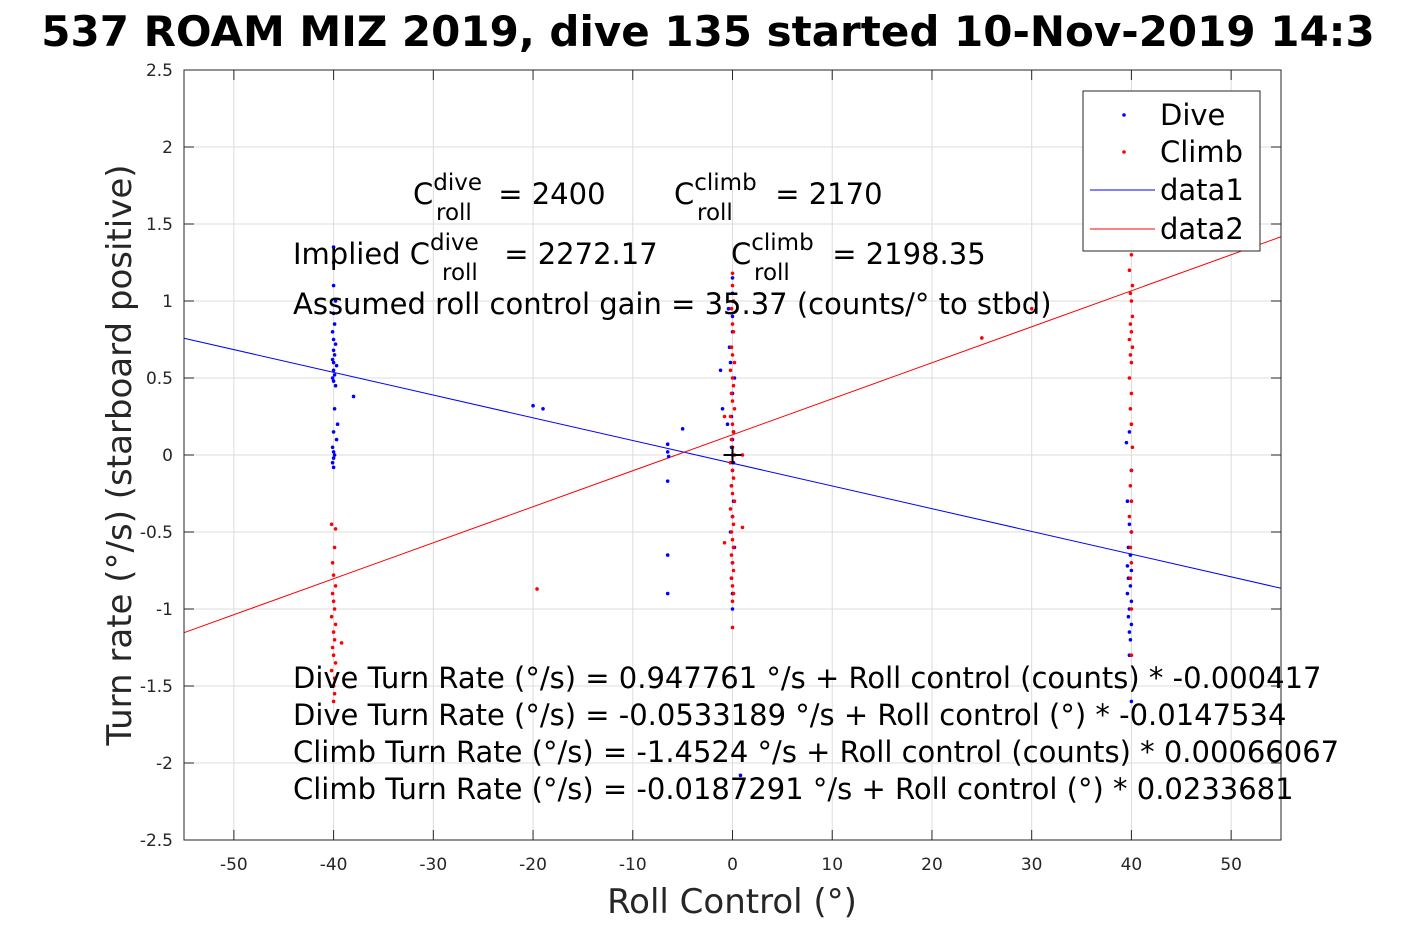  Describe the element at coordinates (167, 456) in the screenshot. I see `y-tick-label: 0` at that location.